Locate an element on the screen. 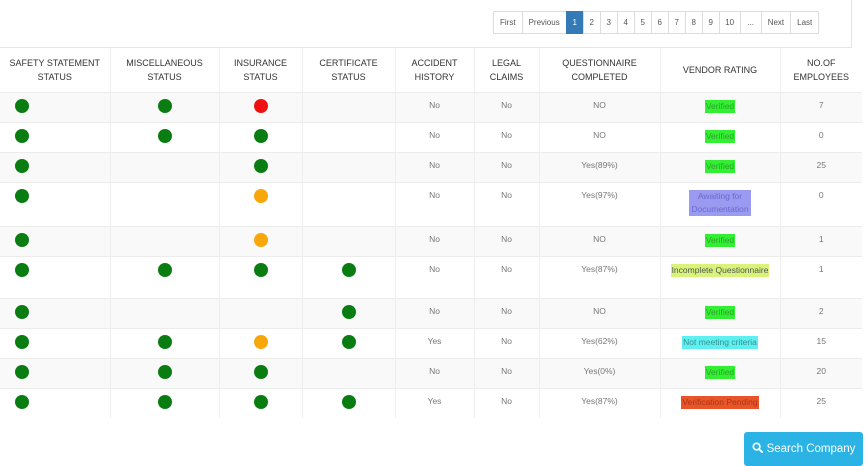 The image size is (865, 466). pagination-10: 10 is located at coordinates (729, 22).